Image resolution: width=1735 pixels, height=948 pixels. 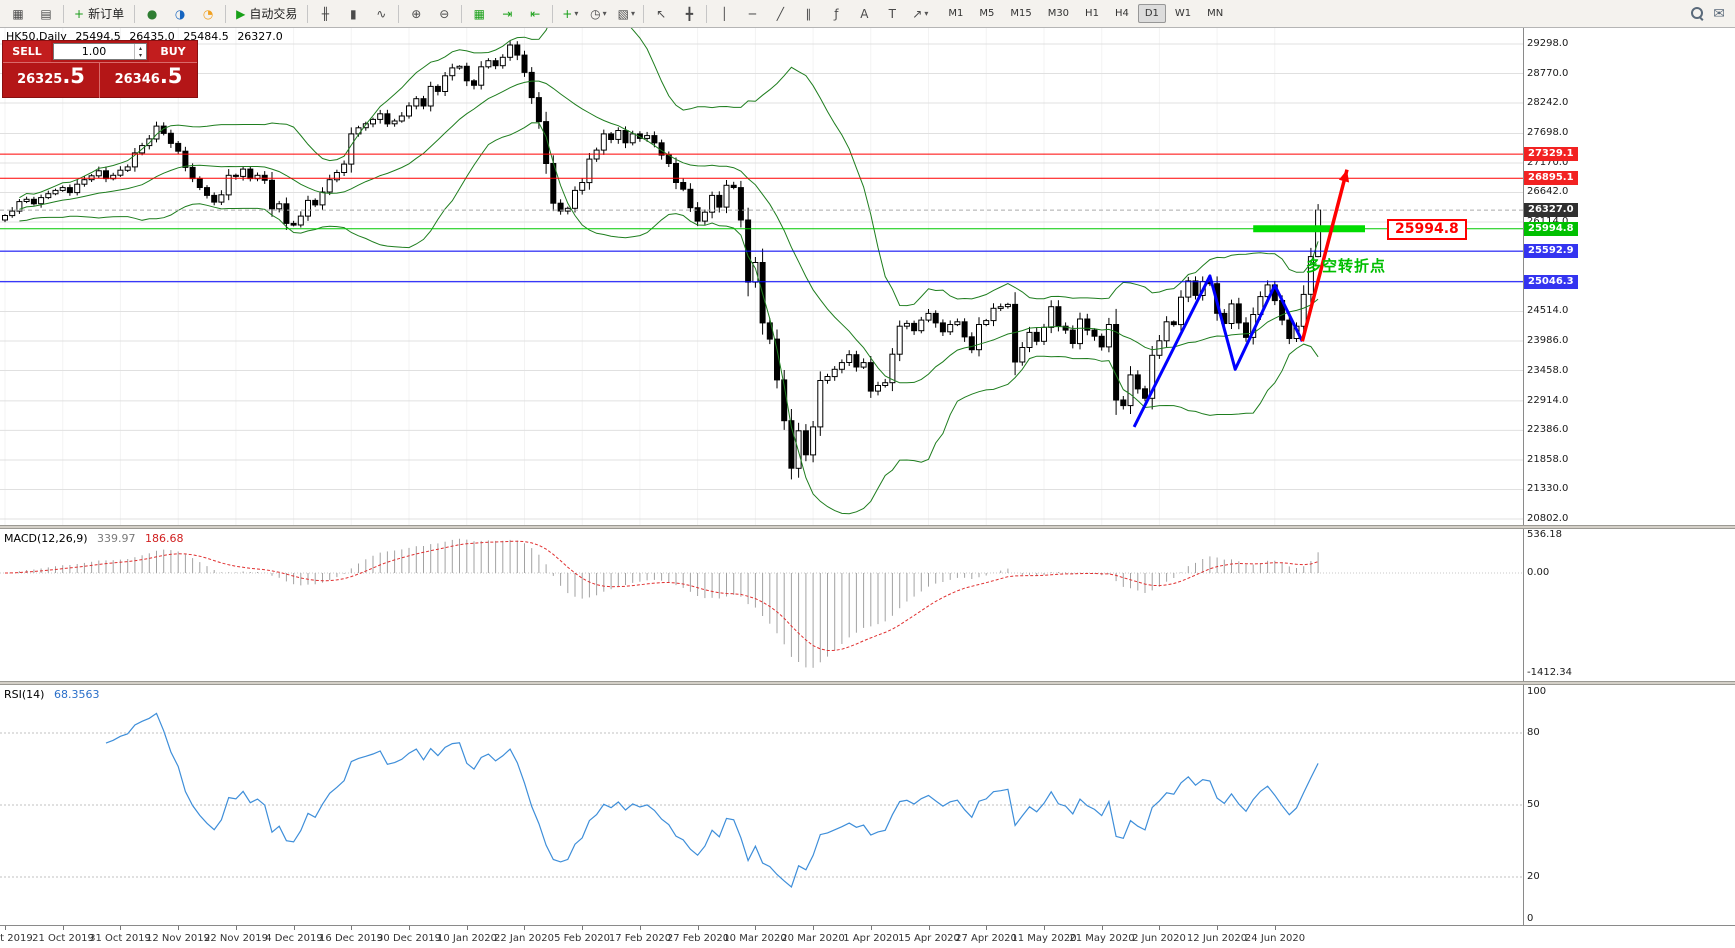 What do you see at coordinates (1629, 605) in the screenshot?
I see `price-axis-macd: 536.18 0.00 -1412.34` at bounding box center [1629, 605].